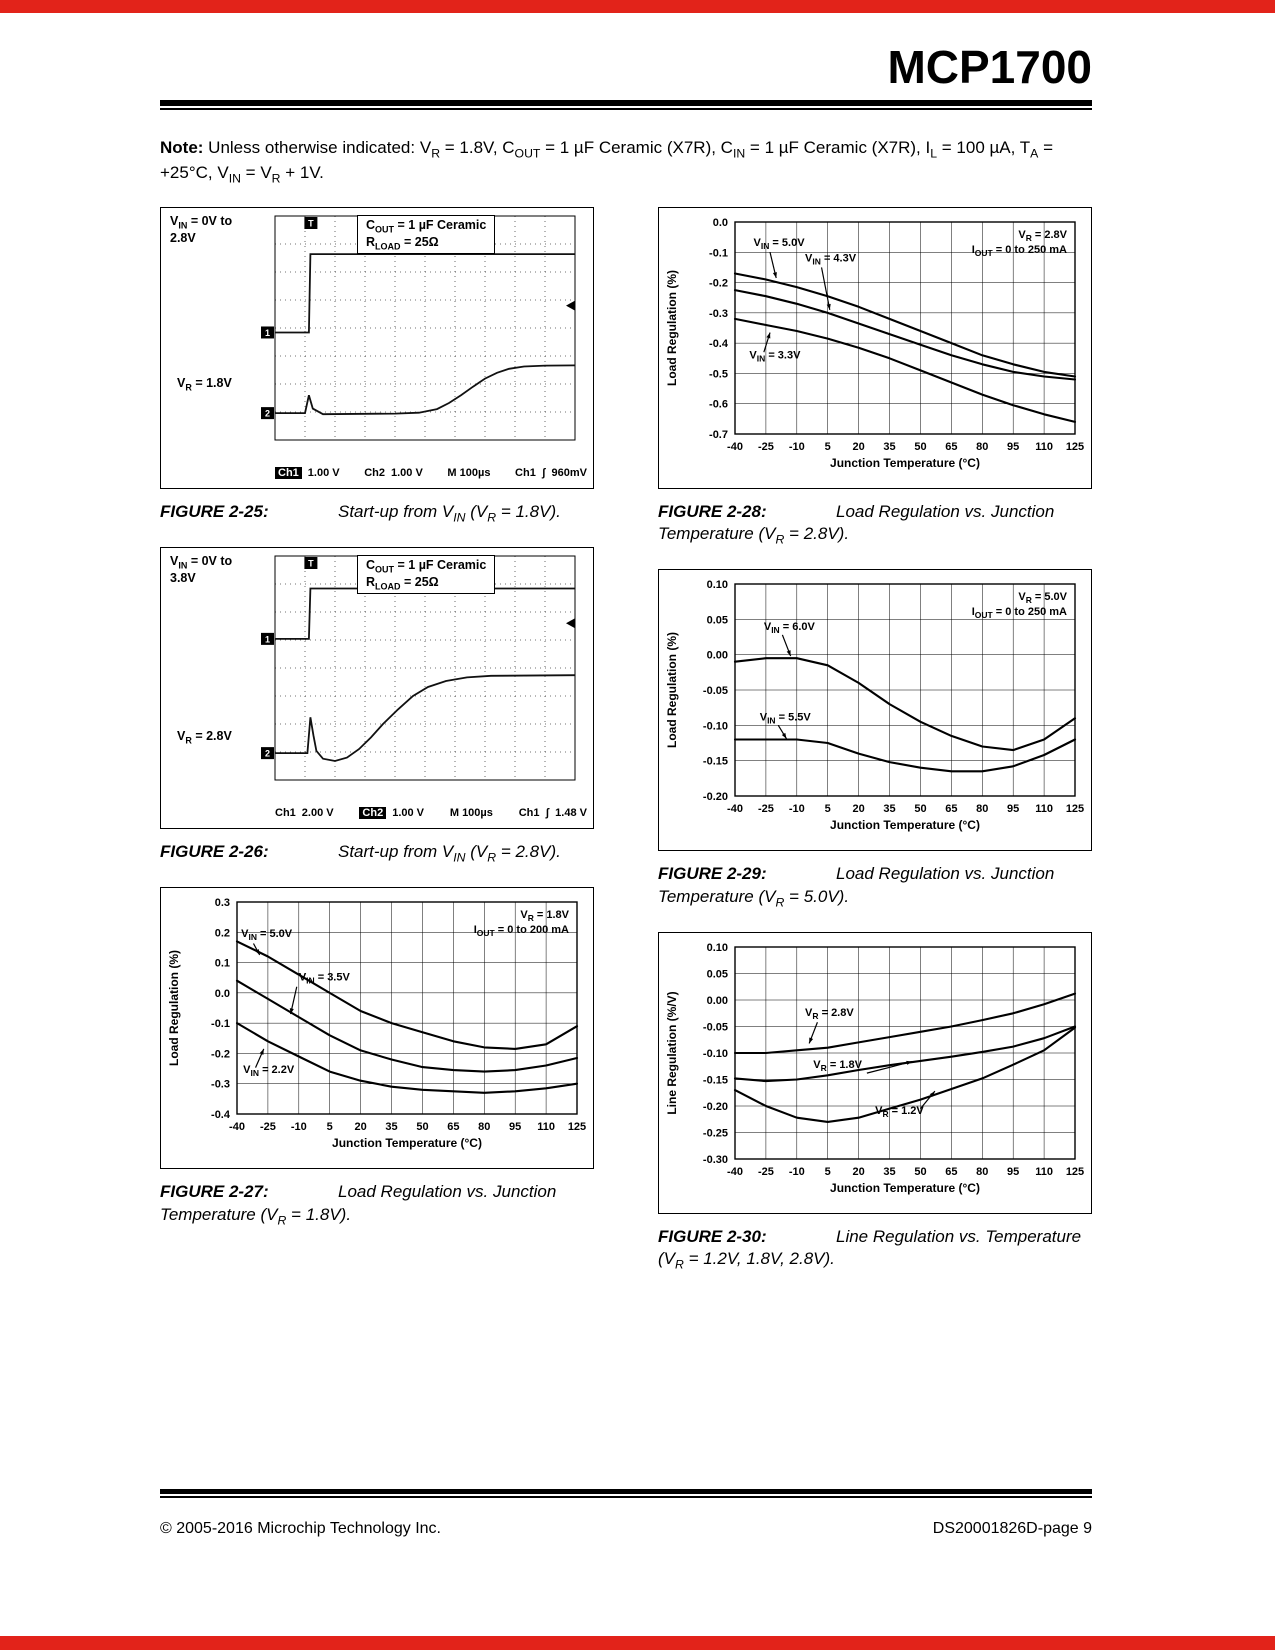  I want to click on svg-text: VR = 1.2V, so click(899, 1112).